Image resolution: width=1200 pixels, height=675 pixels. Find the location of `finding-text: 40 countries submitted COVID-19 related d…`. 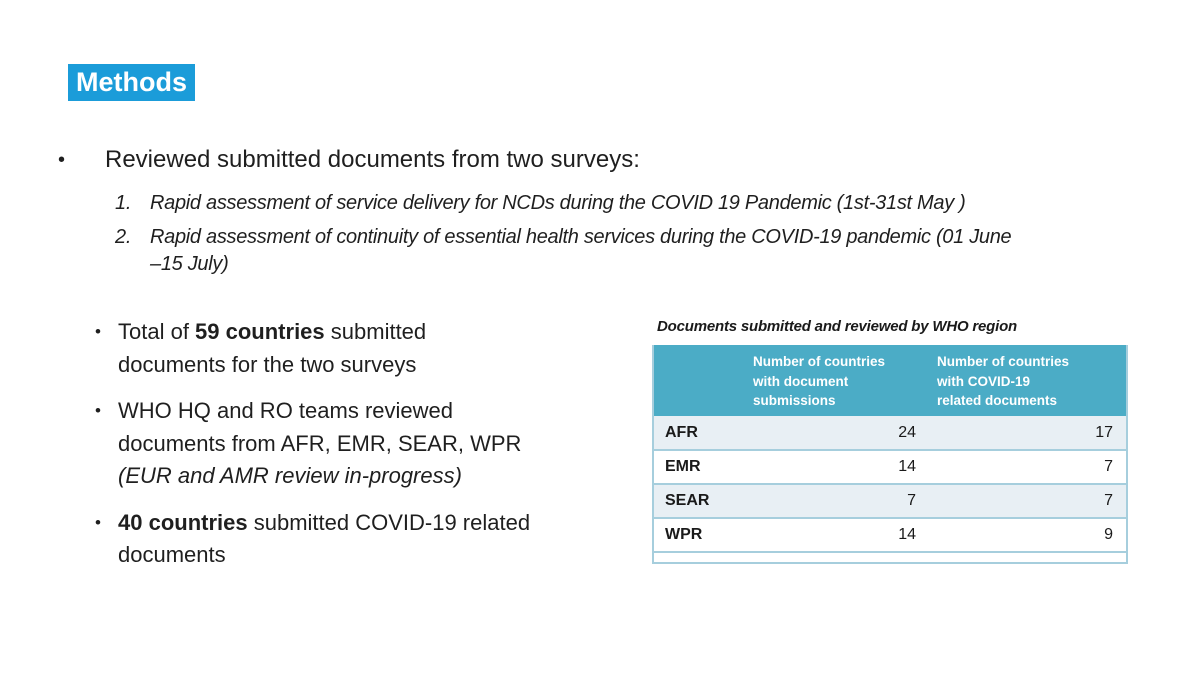

finding-text: 40 countries submitted COVID-19 related d… is located at coordinates (324, 539).